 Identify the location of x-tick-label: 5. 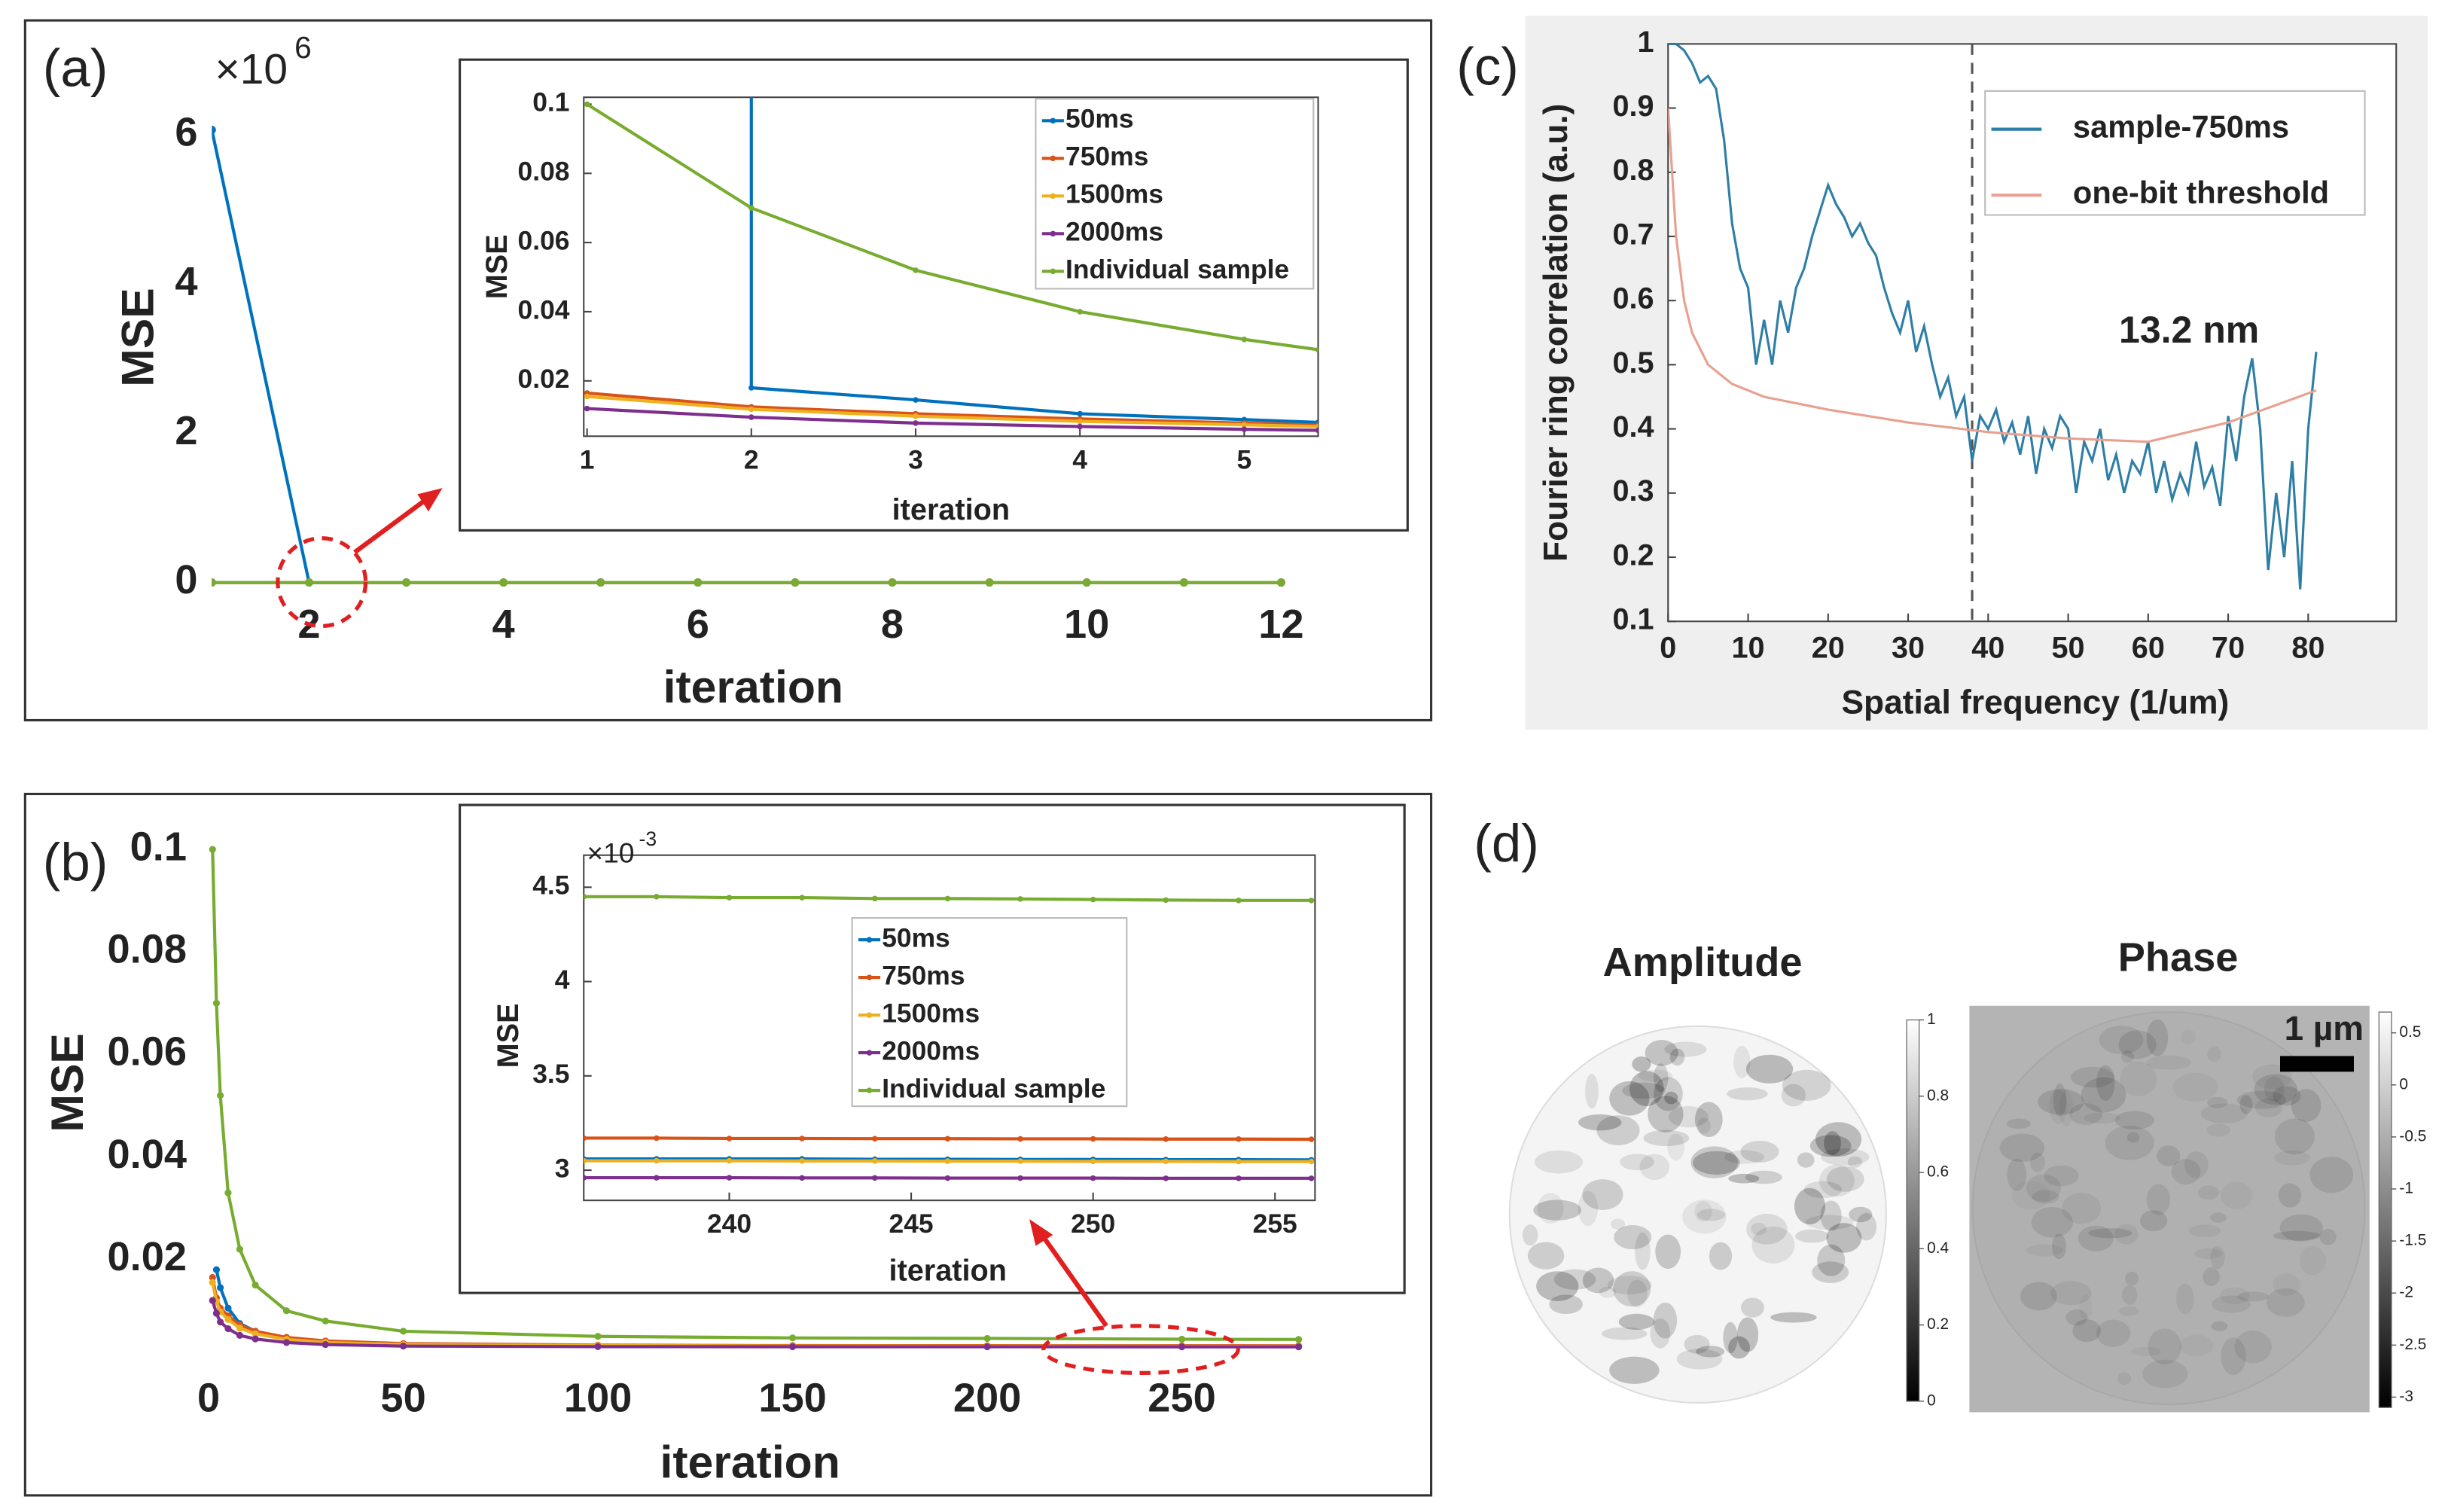
(1244, 459).